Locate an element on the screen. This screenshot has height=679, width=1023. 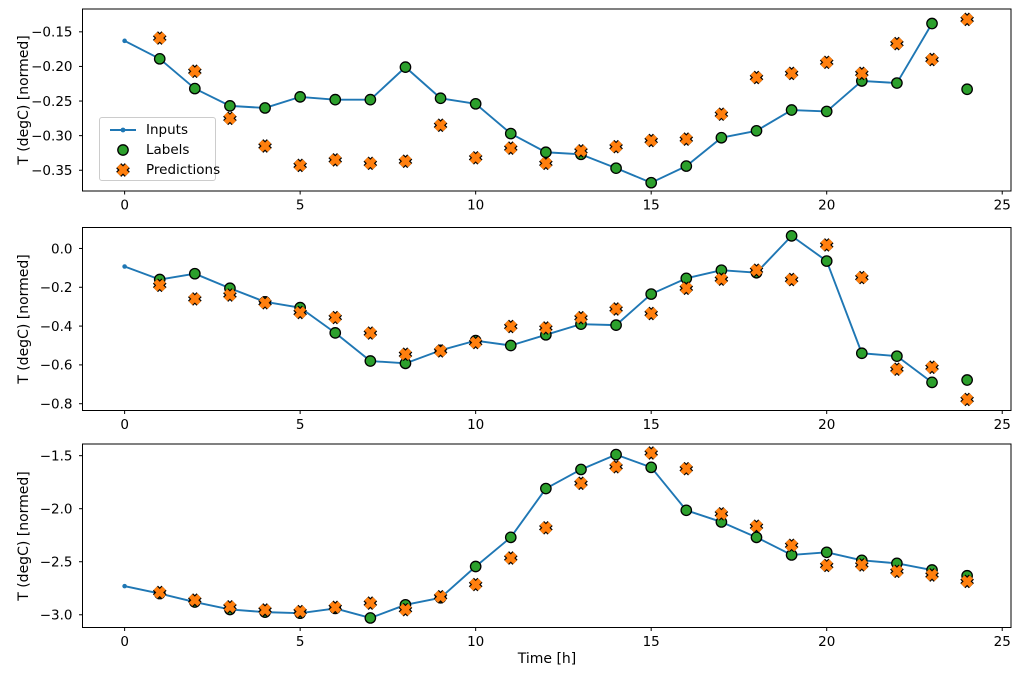
legend-item-labels: Labels is located at coordinates (157, 150).